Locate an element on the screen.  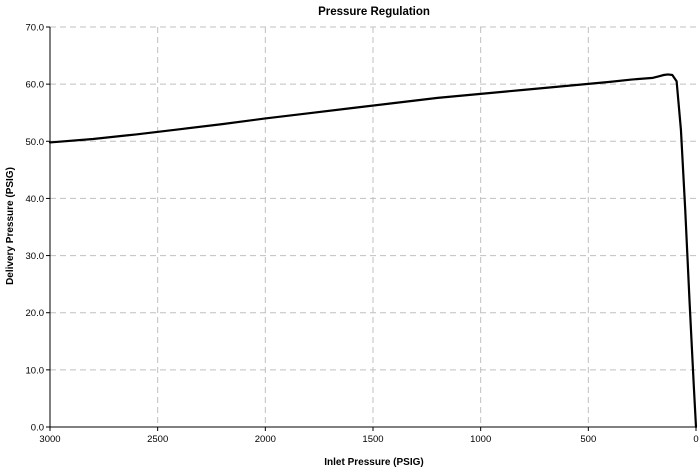
y-tick-label: 0.0 is located at coordinates (37, 428).